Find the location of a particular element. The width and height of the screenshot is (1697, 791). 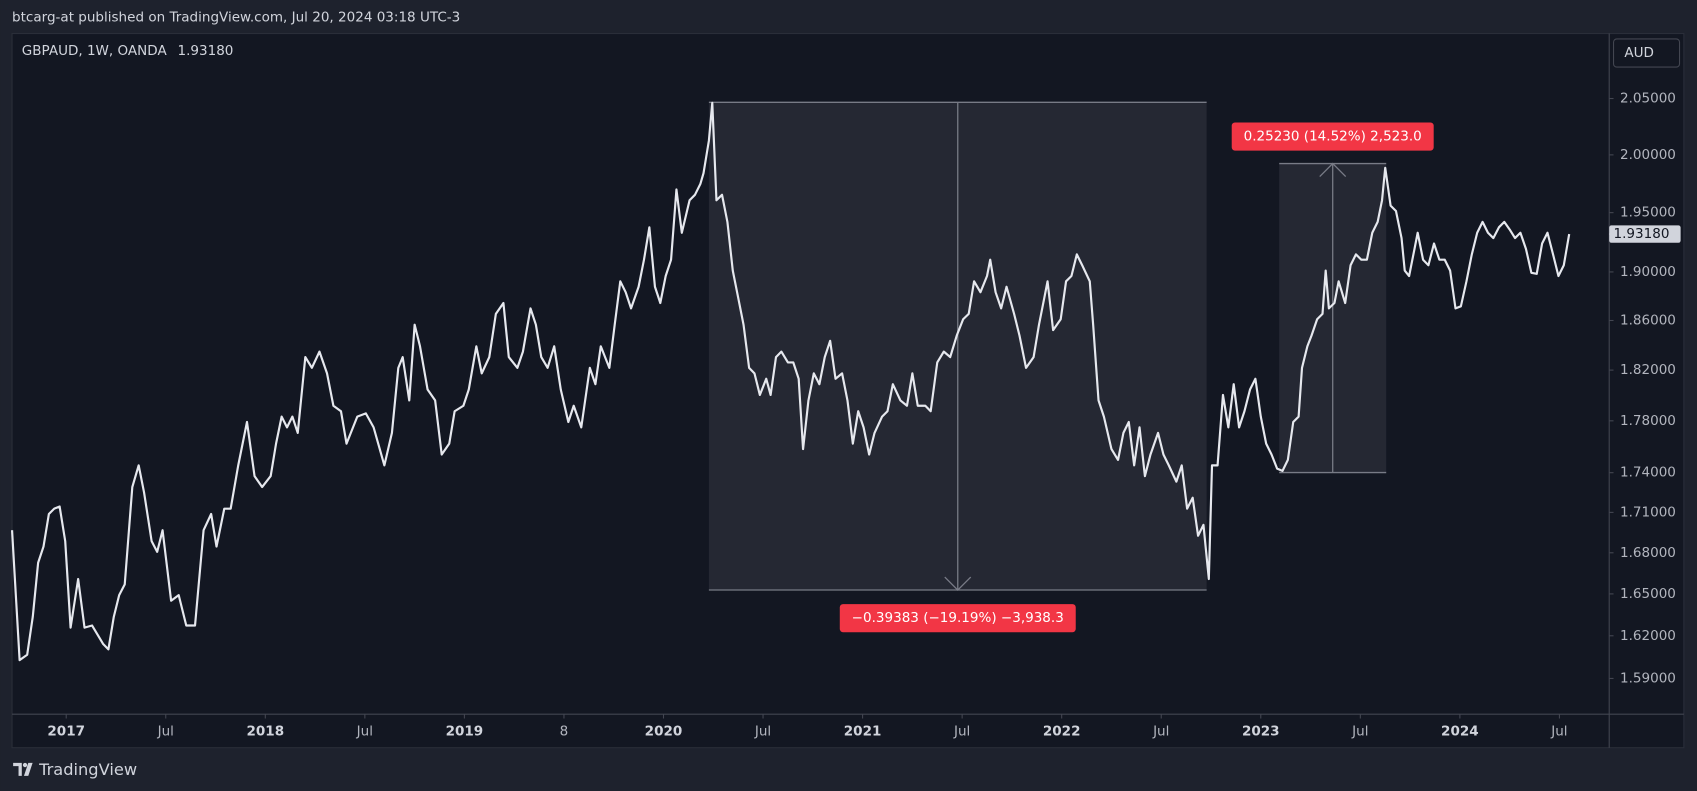

x-tick-label: 2021 is located at coordinates (863, 731).